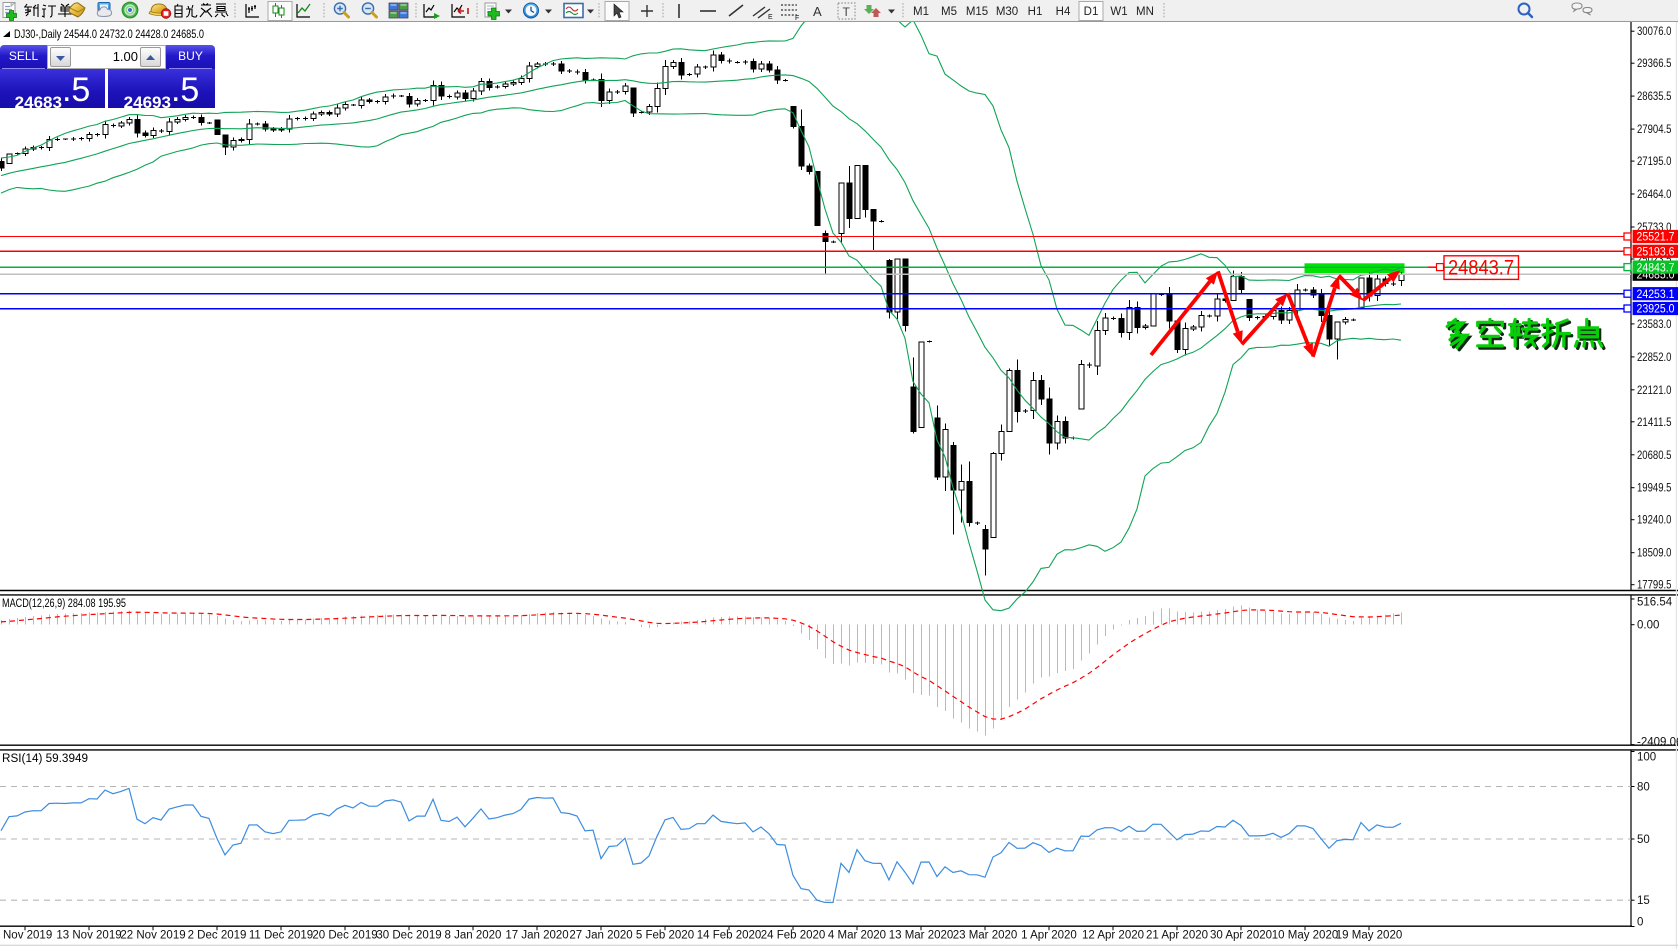 The width and height of the screenshot is (1678, 949). I want to click on svg-text: 10 May 2020, so click(1305, 936).